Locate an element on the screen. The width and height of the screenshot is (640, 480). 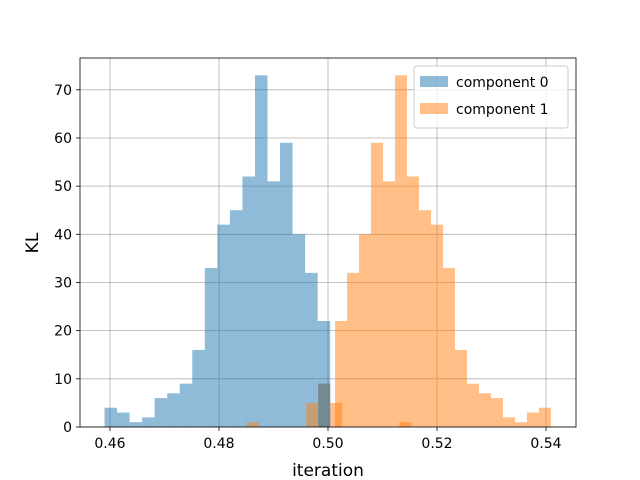
x-tick-label-1: 0.48 is located at coordinates (218, 444).